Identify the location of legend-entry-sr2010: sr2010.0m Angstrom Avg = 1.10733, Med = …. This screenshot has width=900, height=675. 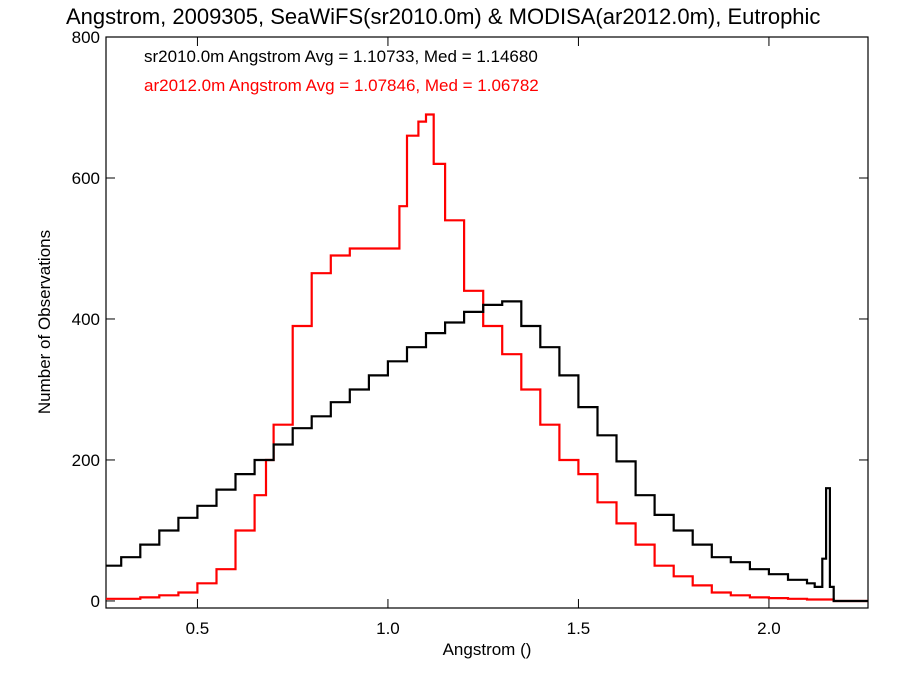
(341, 56).